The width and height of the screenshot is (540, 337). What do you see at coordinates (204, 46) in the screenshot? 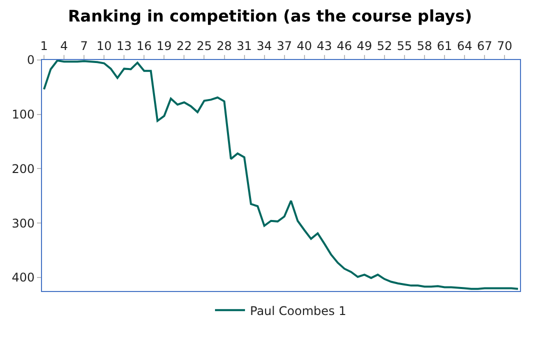
I see `x-tick-label: 25` at bounding box center [204, 46].